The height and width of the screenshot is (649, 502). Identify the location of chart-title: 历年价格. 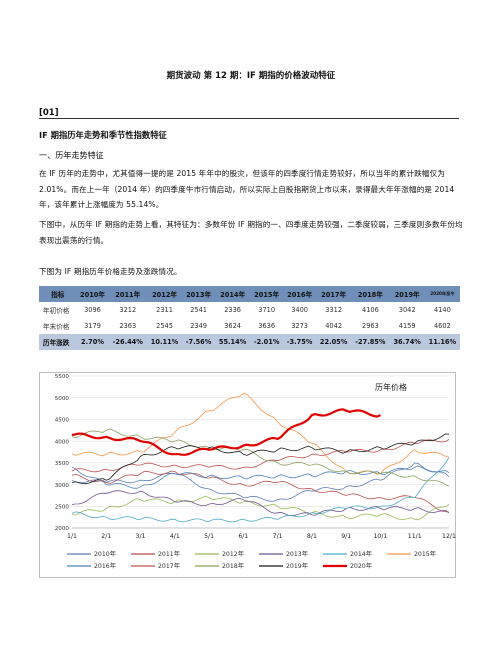
(391, 387).